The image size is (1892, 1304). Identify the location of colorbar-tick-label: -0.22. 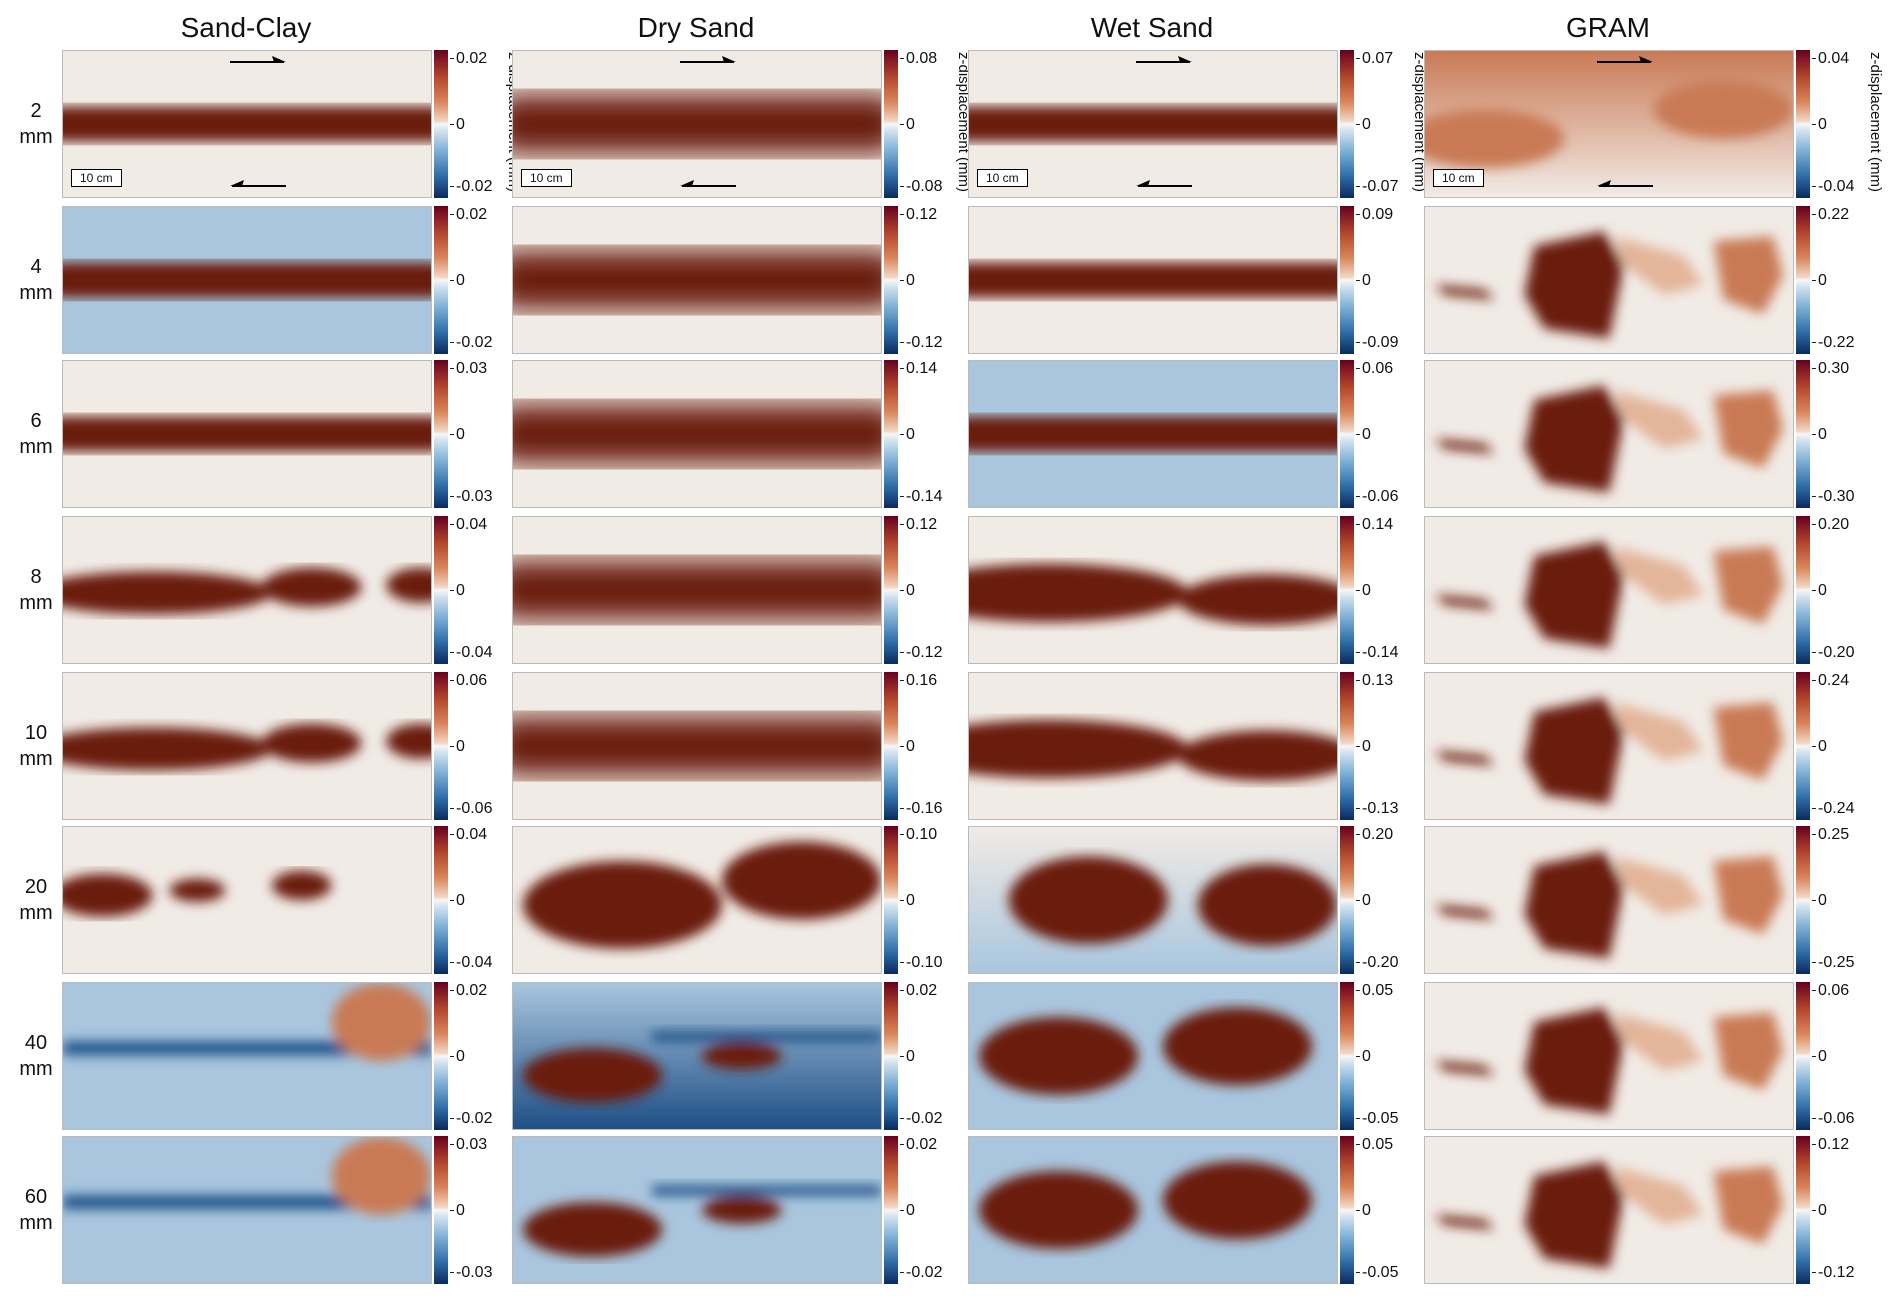
(1833, 342).